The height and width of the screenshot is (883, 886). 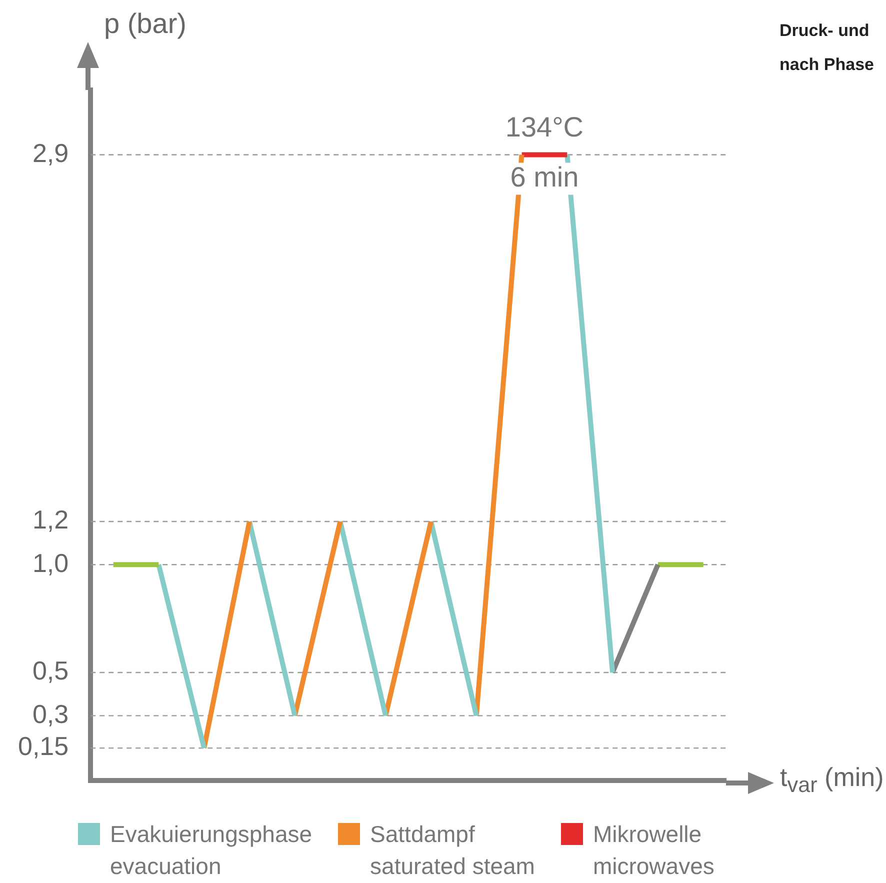 What do you see at coordinates (50, 153) in the screenshot?
I see `y-tick-label: 2,9` at bounding box center [50, 153].